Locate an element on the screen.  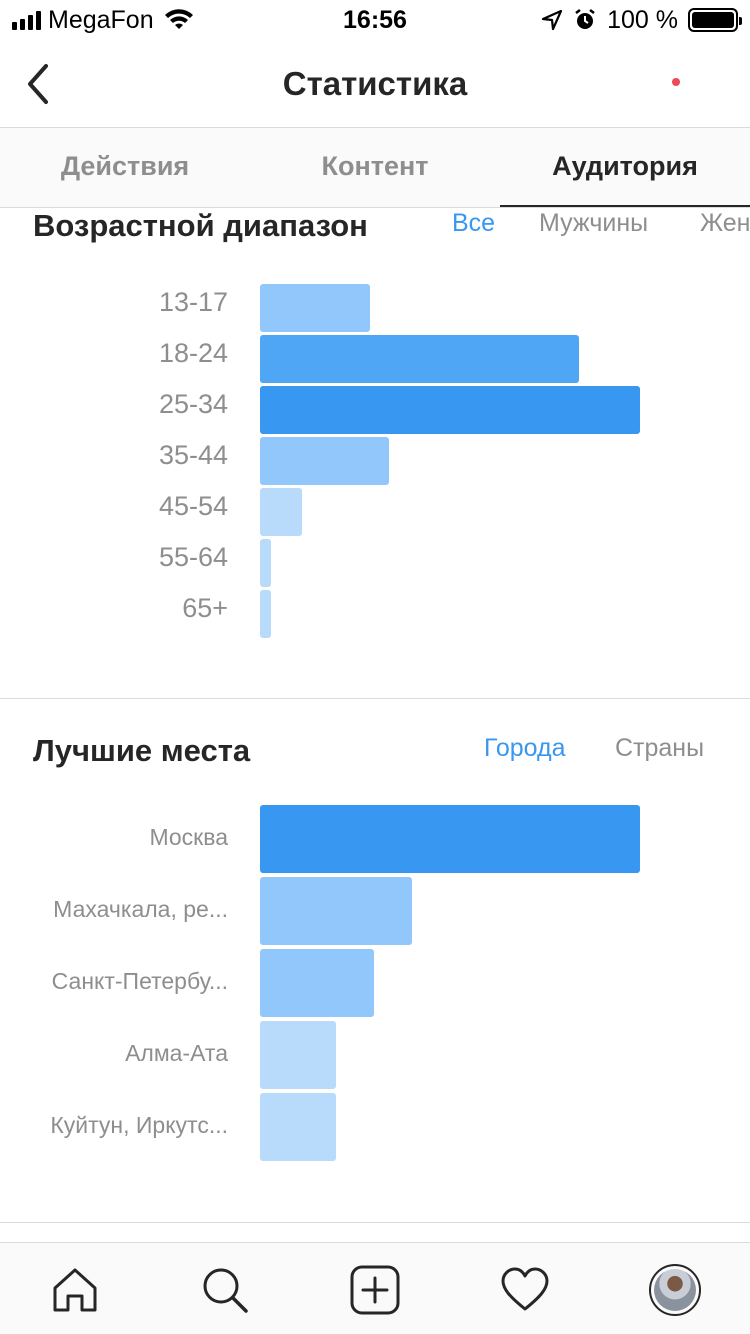
filter-women: Жен is located at coordinates (725, 223).